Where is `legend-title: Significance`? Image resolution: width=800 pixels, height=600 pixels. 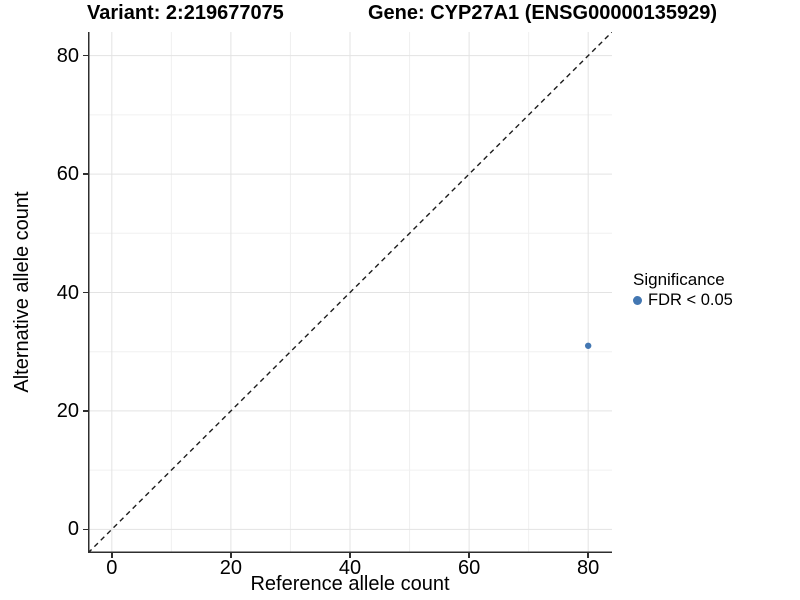
legend-title: Significance is located at coordinates (679, 279).